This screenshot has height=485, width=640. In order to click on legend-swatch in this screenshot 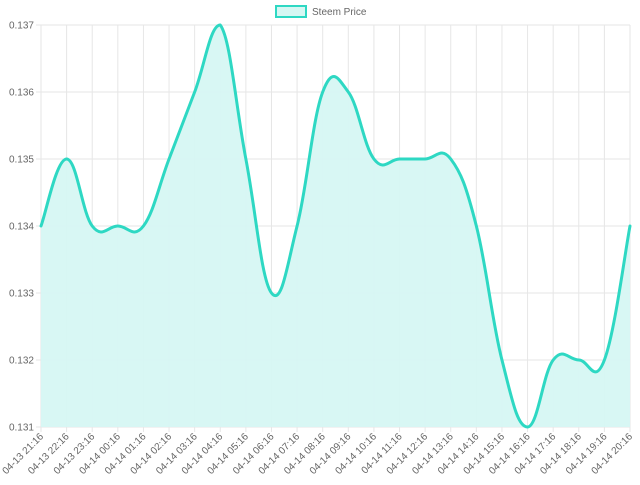, I will do `click(291, 11)`.